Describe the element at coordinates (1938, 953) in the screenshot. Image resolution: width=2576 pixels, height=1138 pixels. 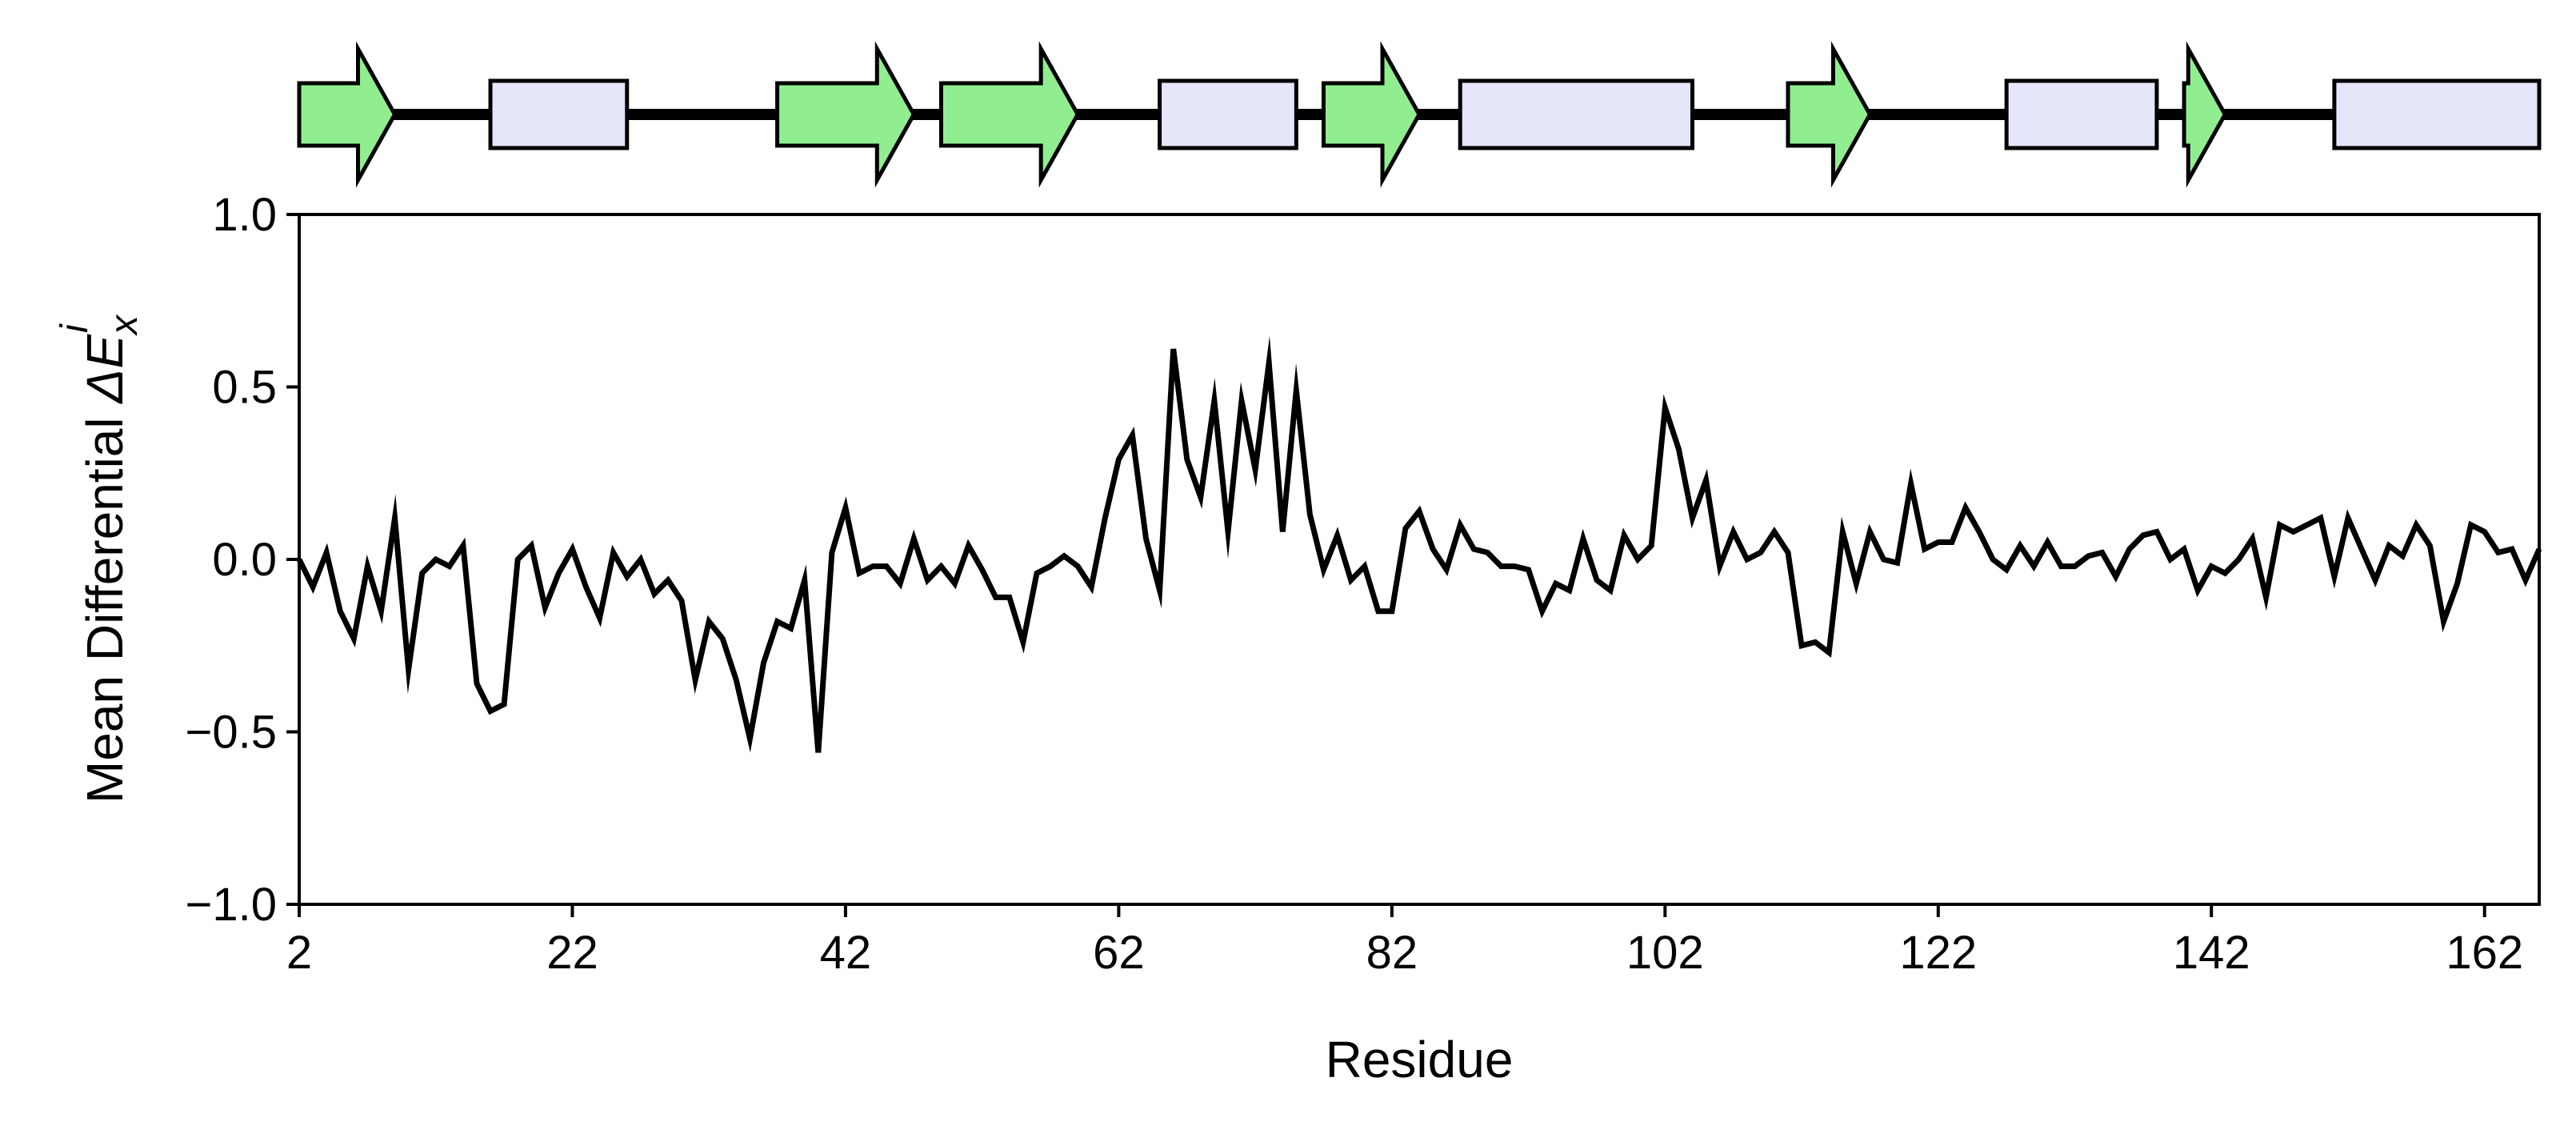
I see `x-tick-label: 122` at that location.